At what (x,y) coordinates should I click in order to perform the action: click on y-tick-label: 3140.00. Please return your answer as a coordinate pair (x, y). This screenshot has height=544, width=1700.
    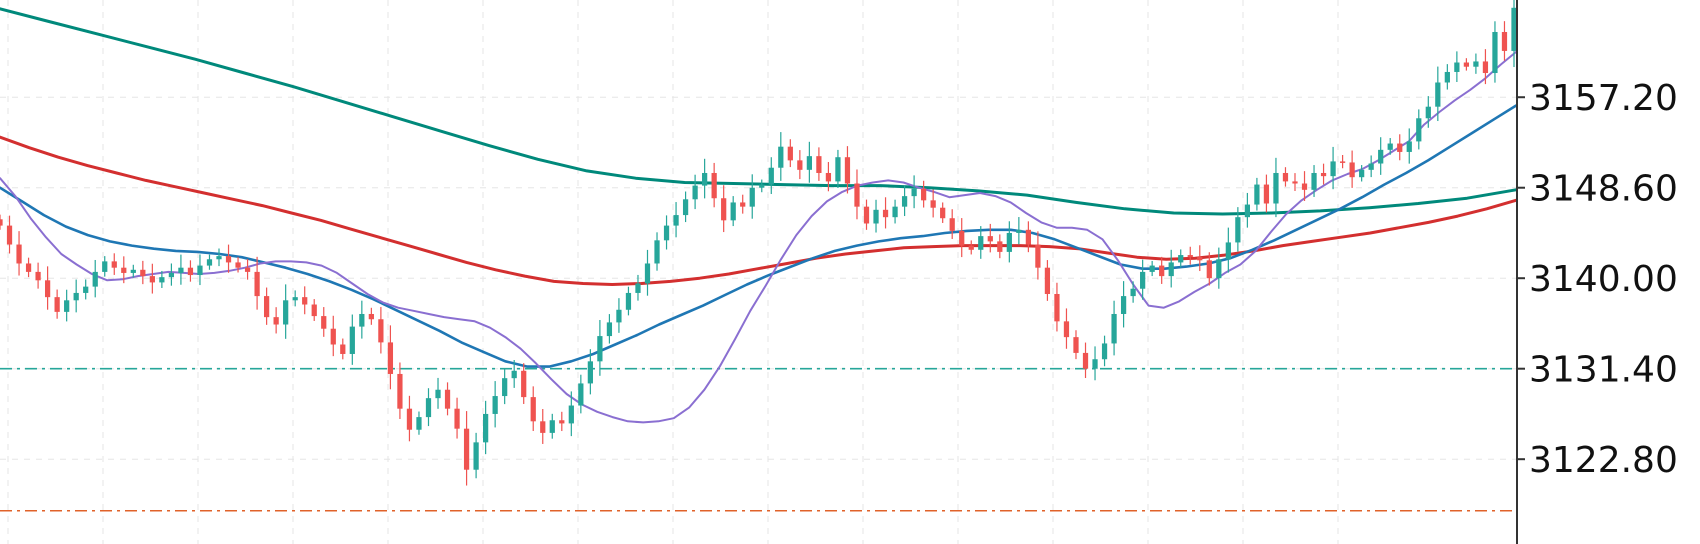
    Looking at the image, I should click on (1603, 279).